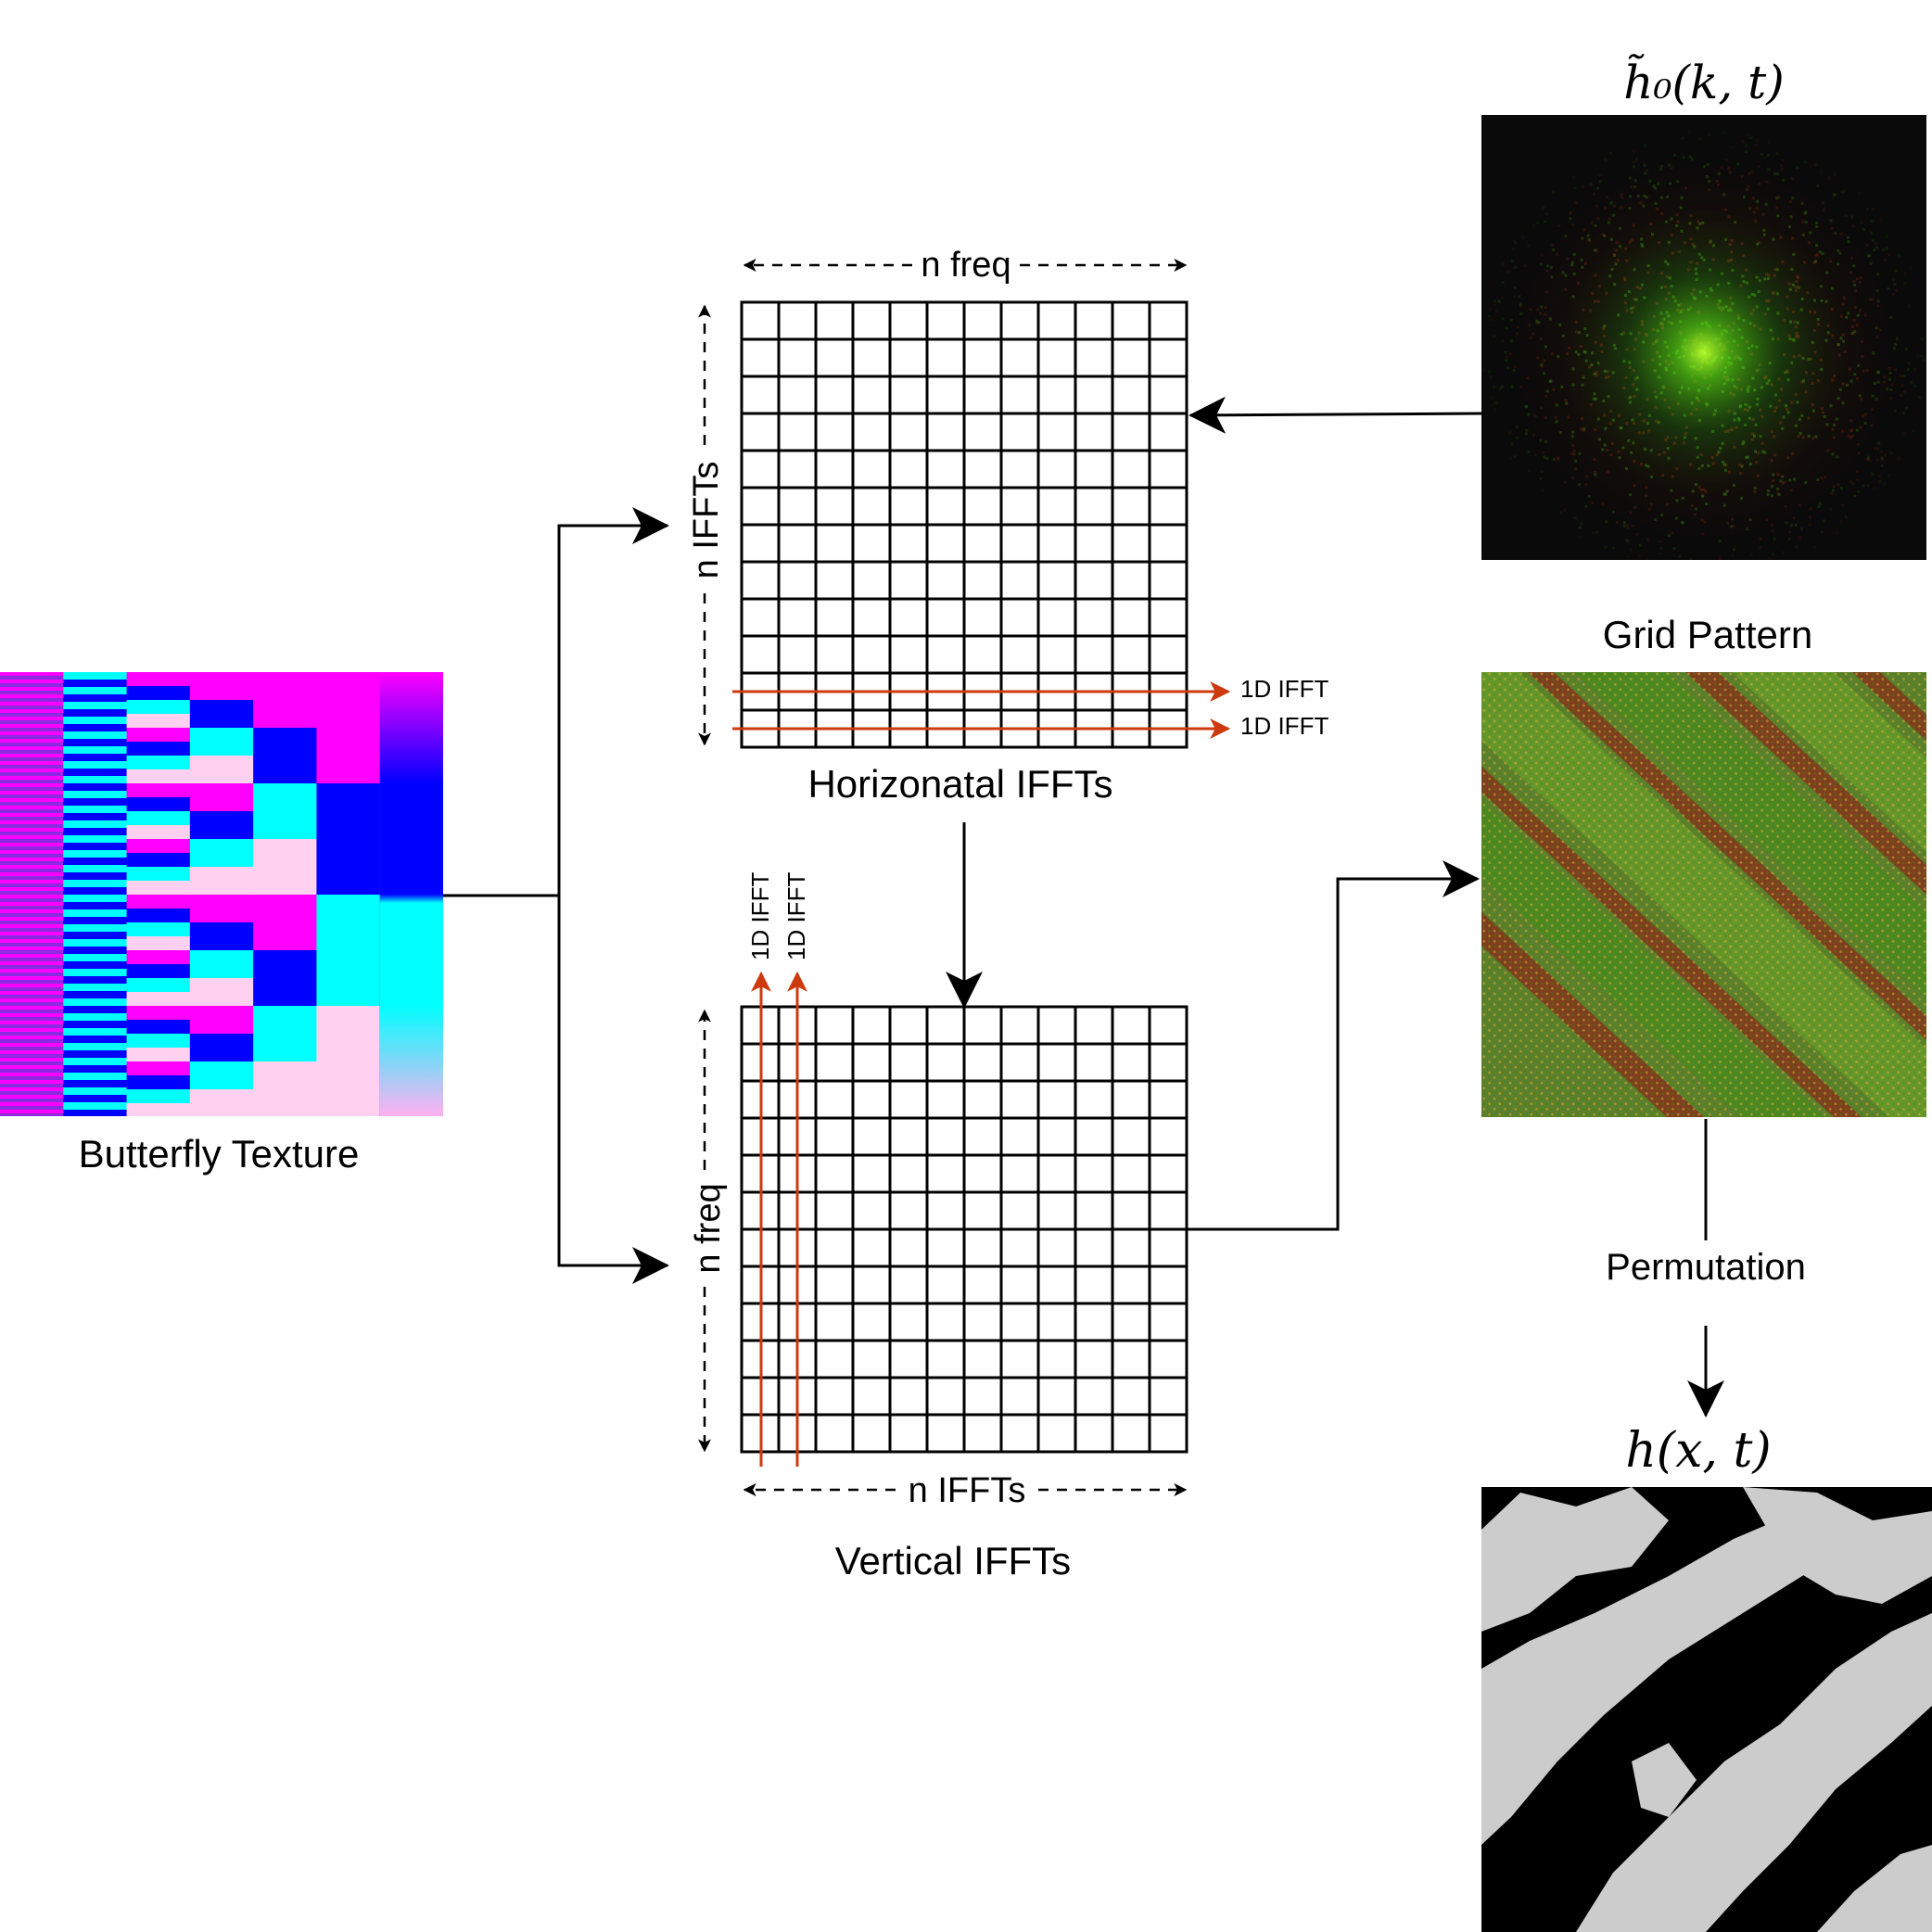 The height and width of the screenshot is (1932, 1932). Describe the element at coordinates (1706, 1268) in the screenshot. I see `permutation-step: Permutation` at that location.